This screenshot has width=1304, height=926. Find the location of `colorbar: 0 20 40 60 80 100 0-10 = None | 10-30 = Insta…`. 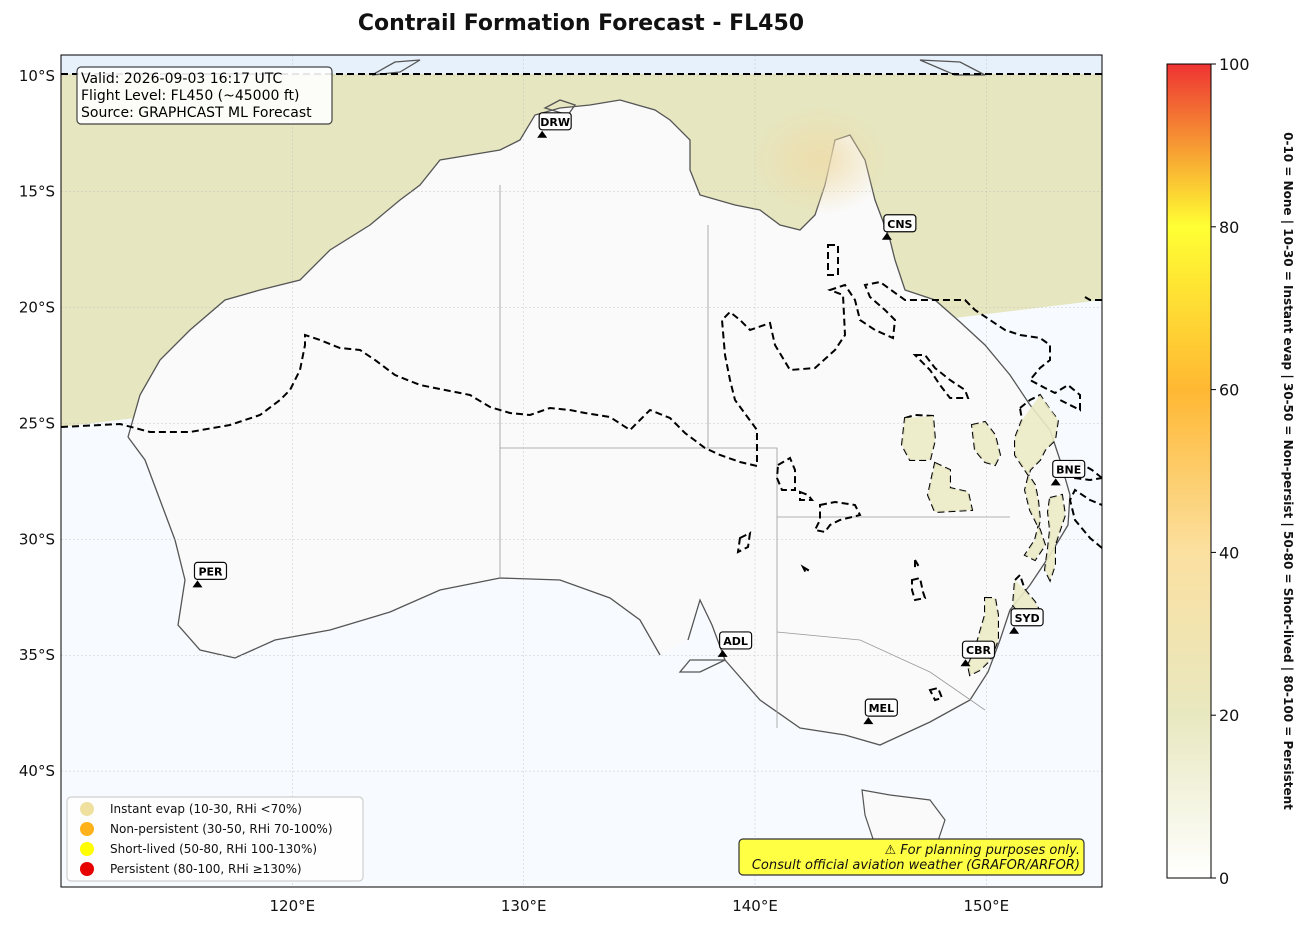

colorbar: 0 20 40 60 80 100 0-10 = None | 10-30 = Insta… is located at coordinates (1230, 471).